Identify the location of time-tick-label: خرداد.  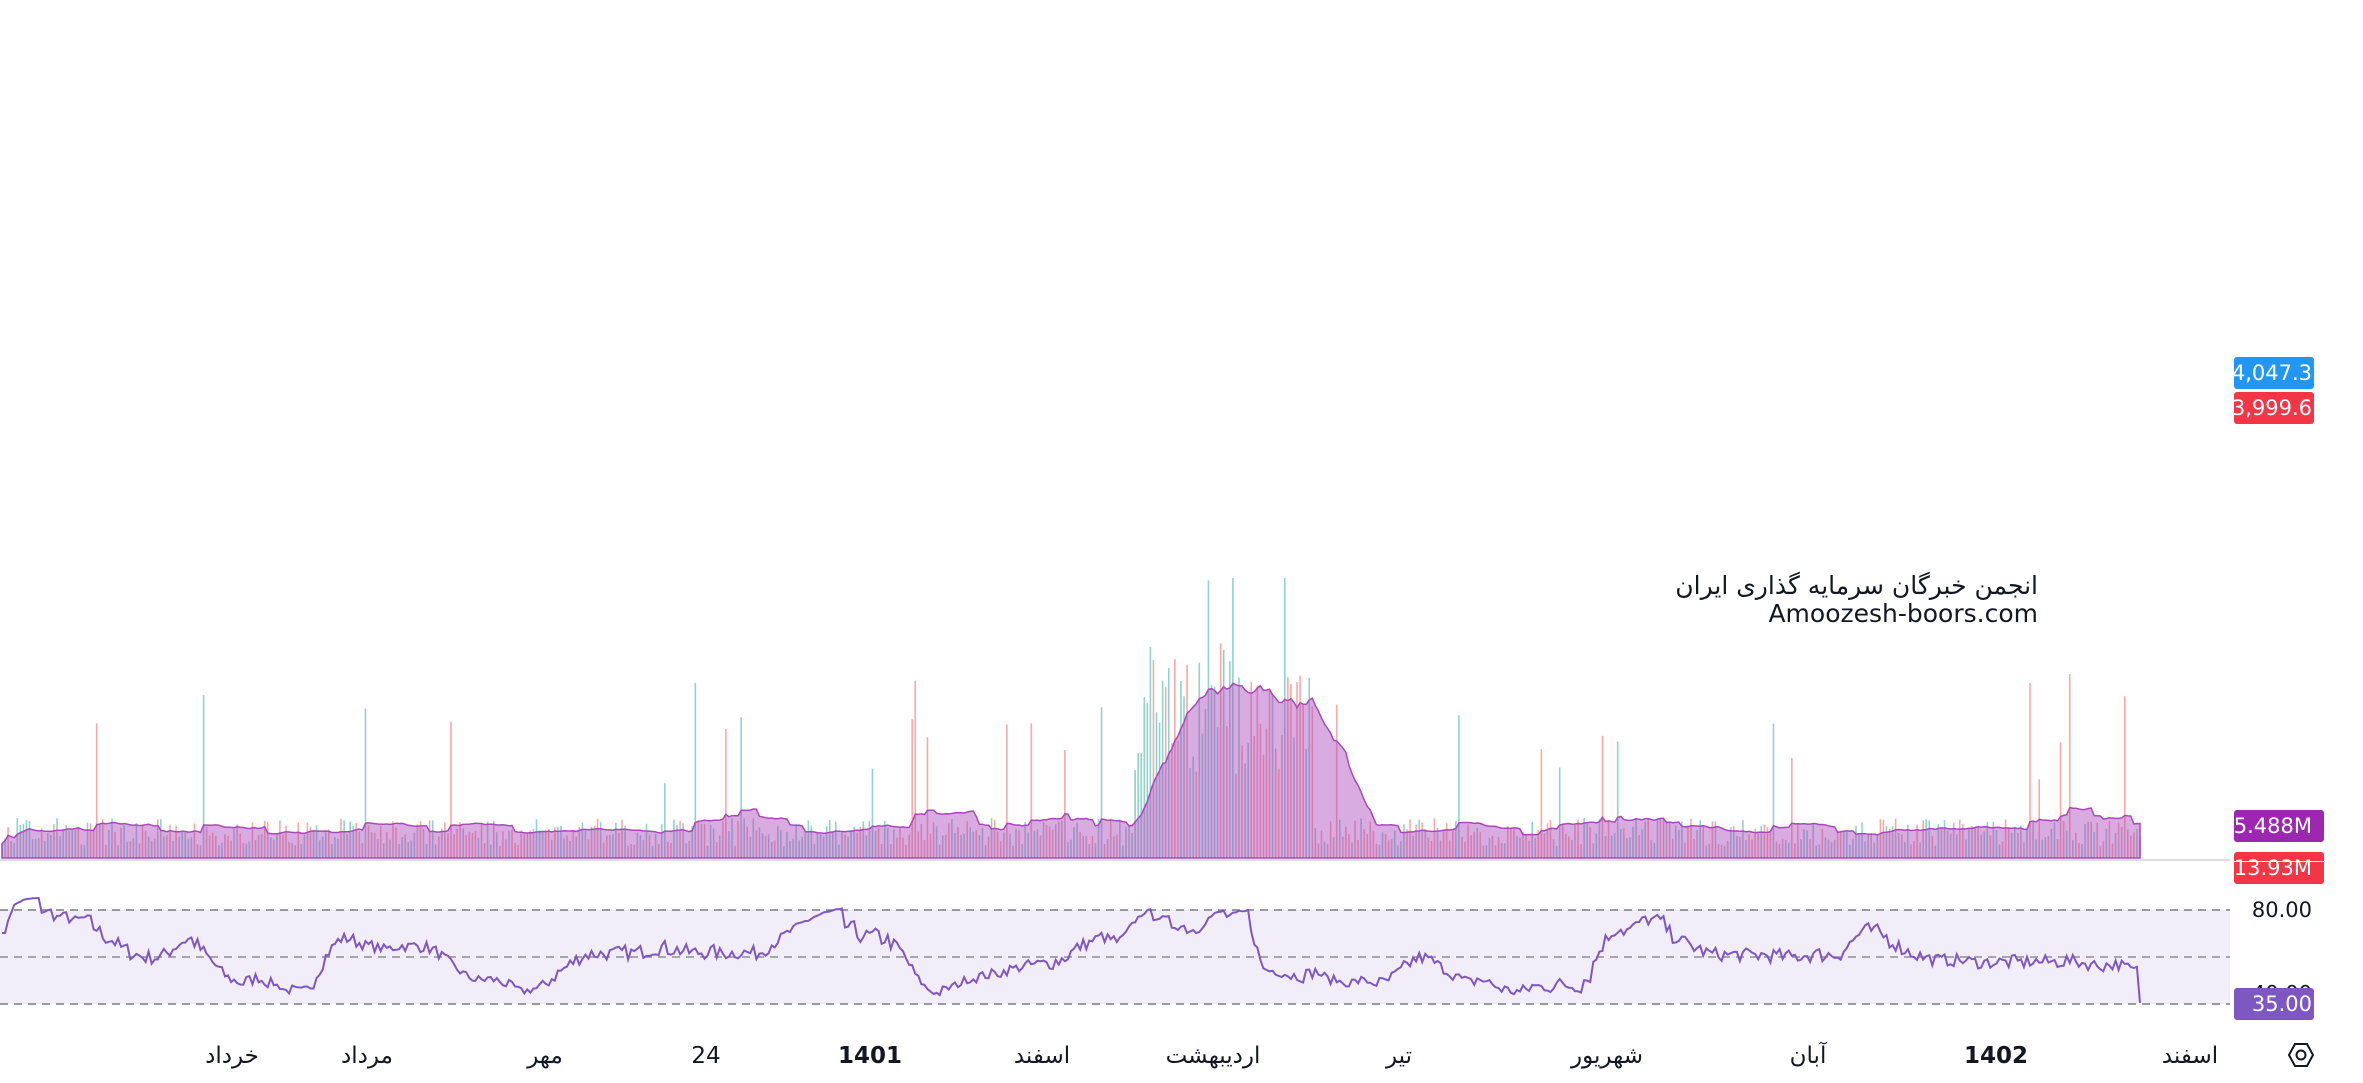
(232, 1056).